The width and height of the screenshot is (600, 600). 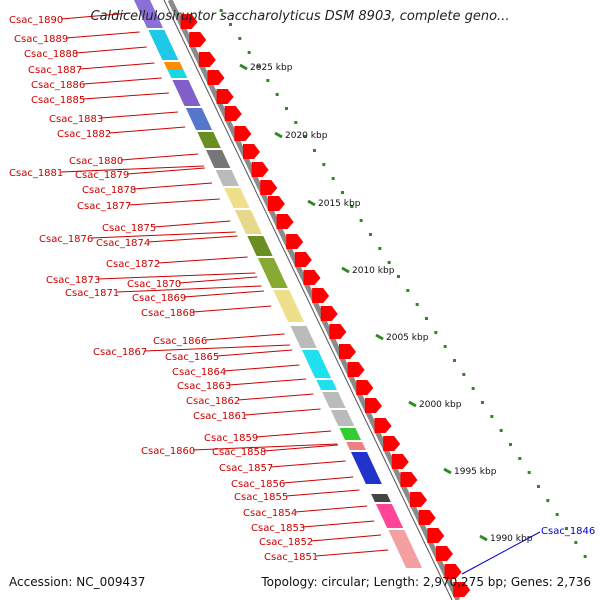 I want to click on gene-label: Csac_1858, so click(x=239, y=452).